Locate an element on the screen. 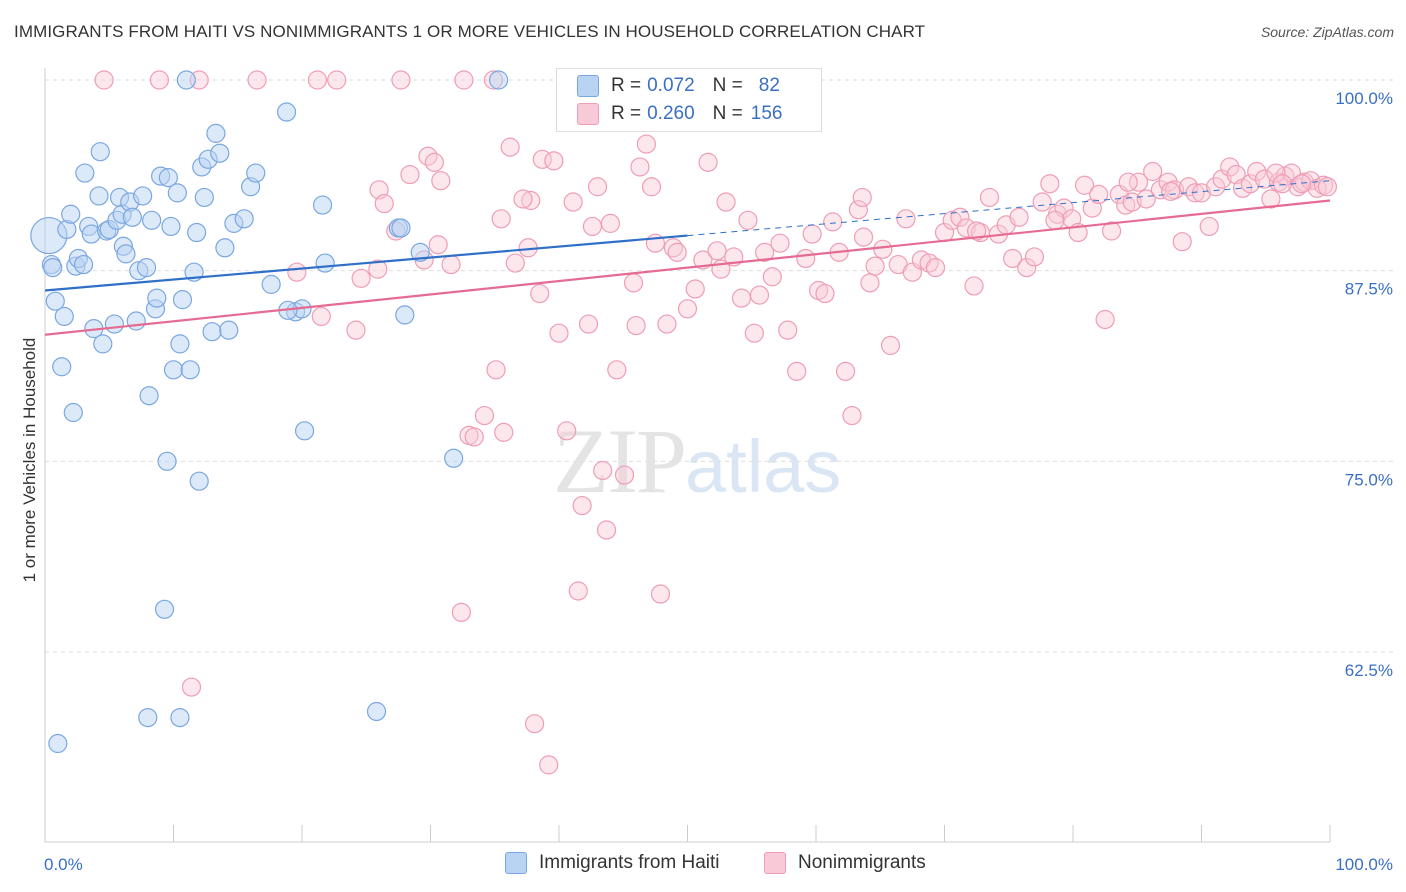 This screenshot has width=1406, height=892. pink-r-value: 0.260 is located at coordinates (671, 113).